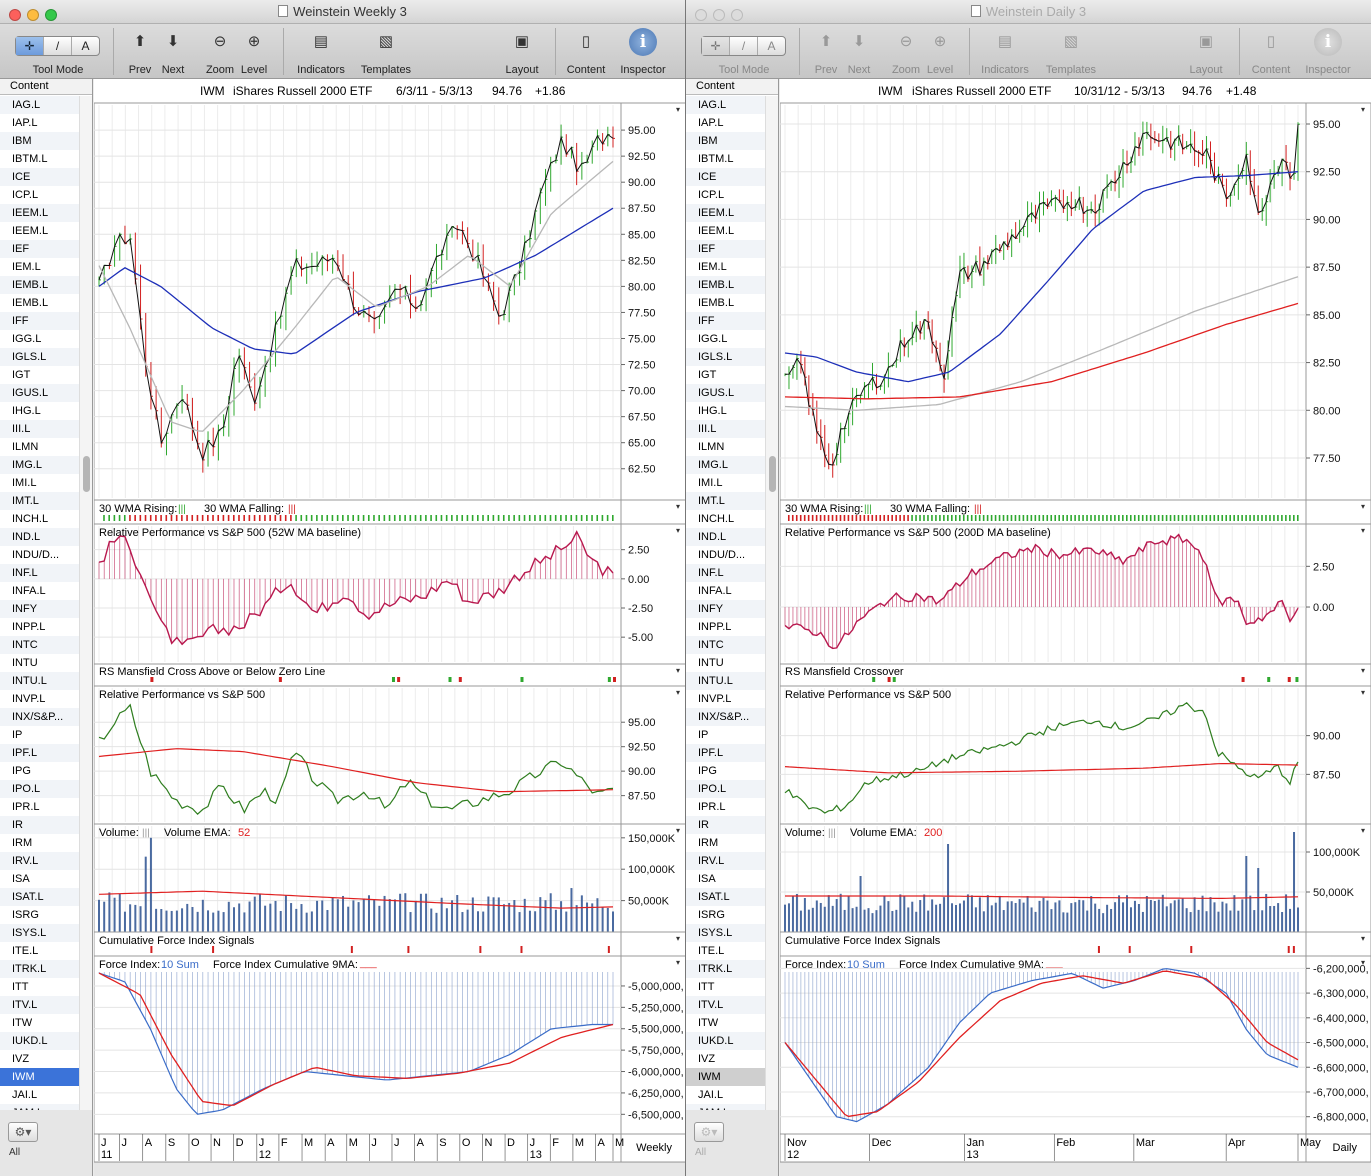 The height and width of the screenshot is (1176, 1371). What do you see at coordinates (15, 15) in the screenshot?
I see `close-button` at bounding box center [15, 15].